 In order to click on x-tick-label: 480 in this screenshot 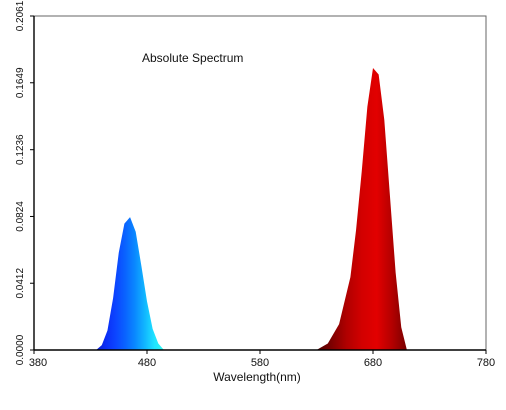, I will do `click(147, 363)`.